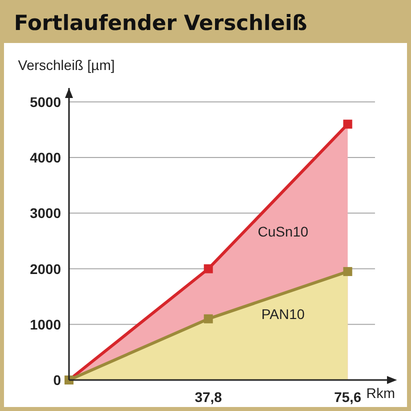  I want to click on x-tick-label: 37,8, so click(208, 397).